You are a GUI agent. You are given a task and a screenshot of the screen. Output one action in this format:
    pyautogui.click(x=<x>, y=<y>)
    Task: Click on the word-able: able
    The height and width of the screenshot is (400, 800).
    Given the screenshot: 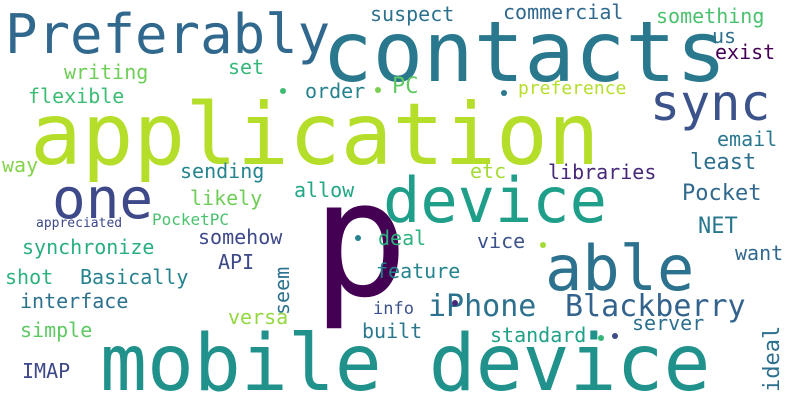 What is the action you would take?
    pyautogui.click(x=620, y=268)
    